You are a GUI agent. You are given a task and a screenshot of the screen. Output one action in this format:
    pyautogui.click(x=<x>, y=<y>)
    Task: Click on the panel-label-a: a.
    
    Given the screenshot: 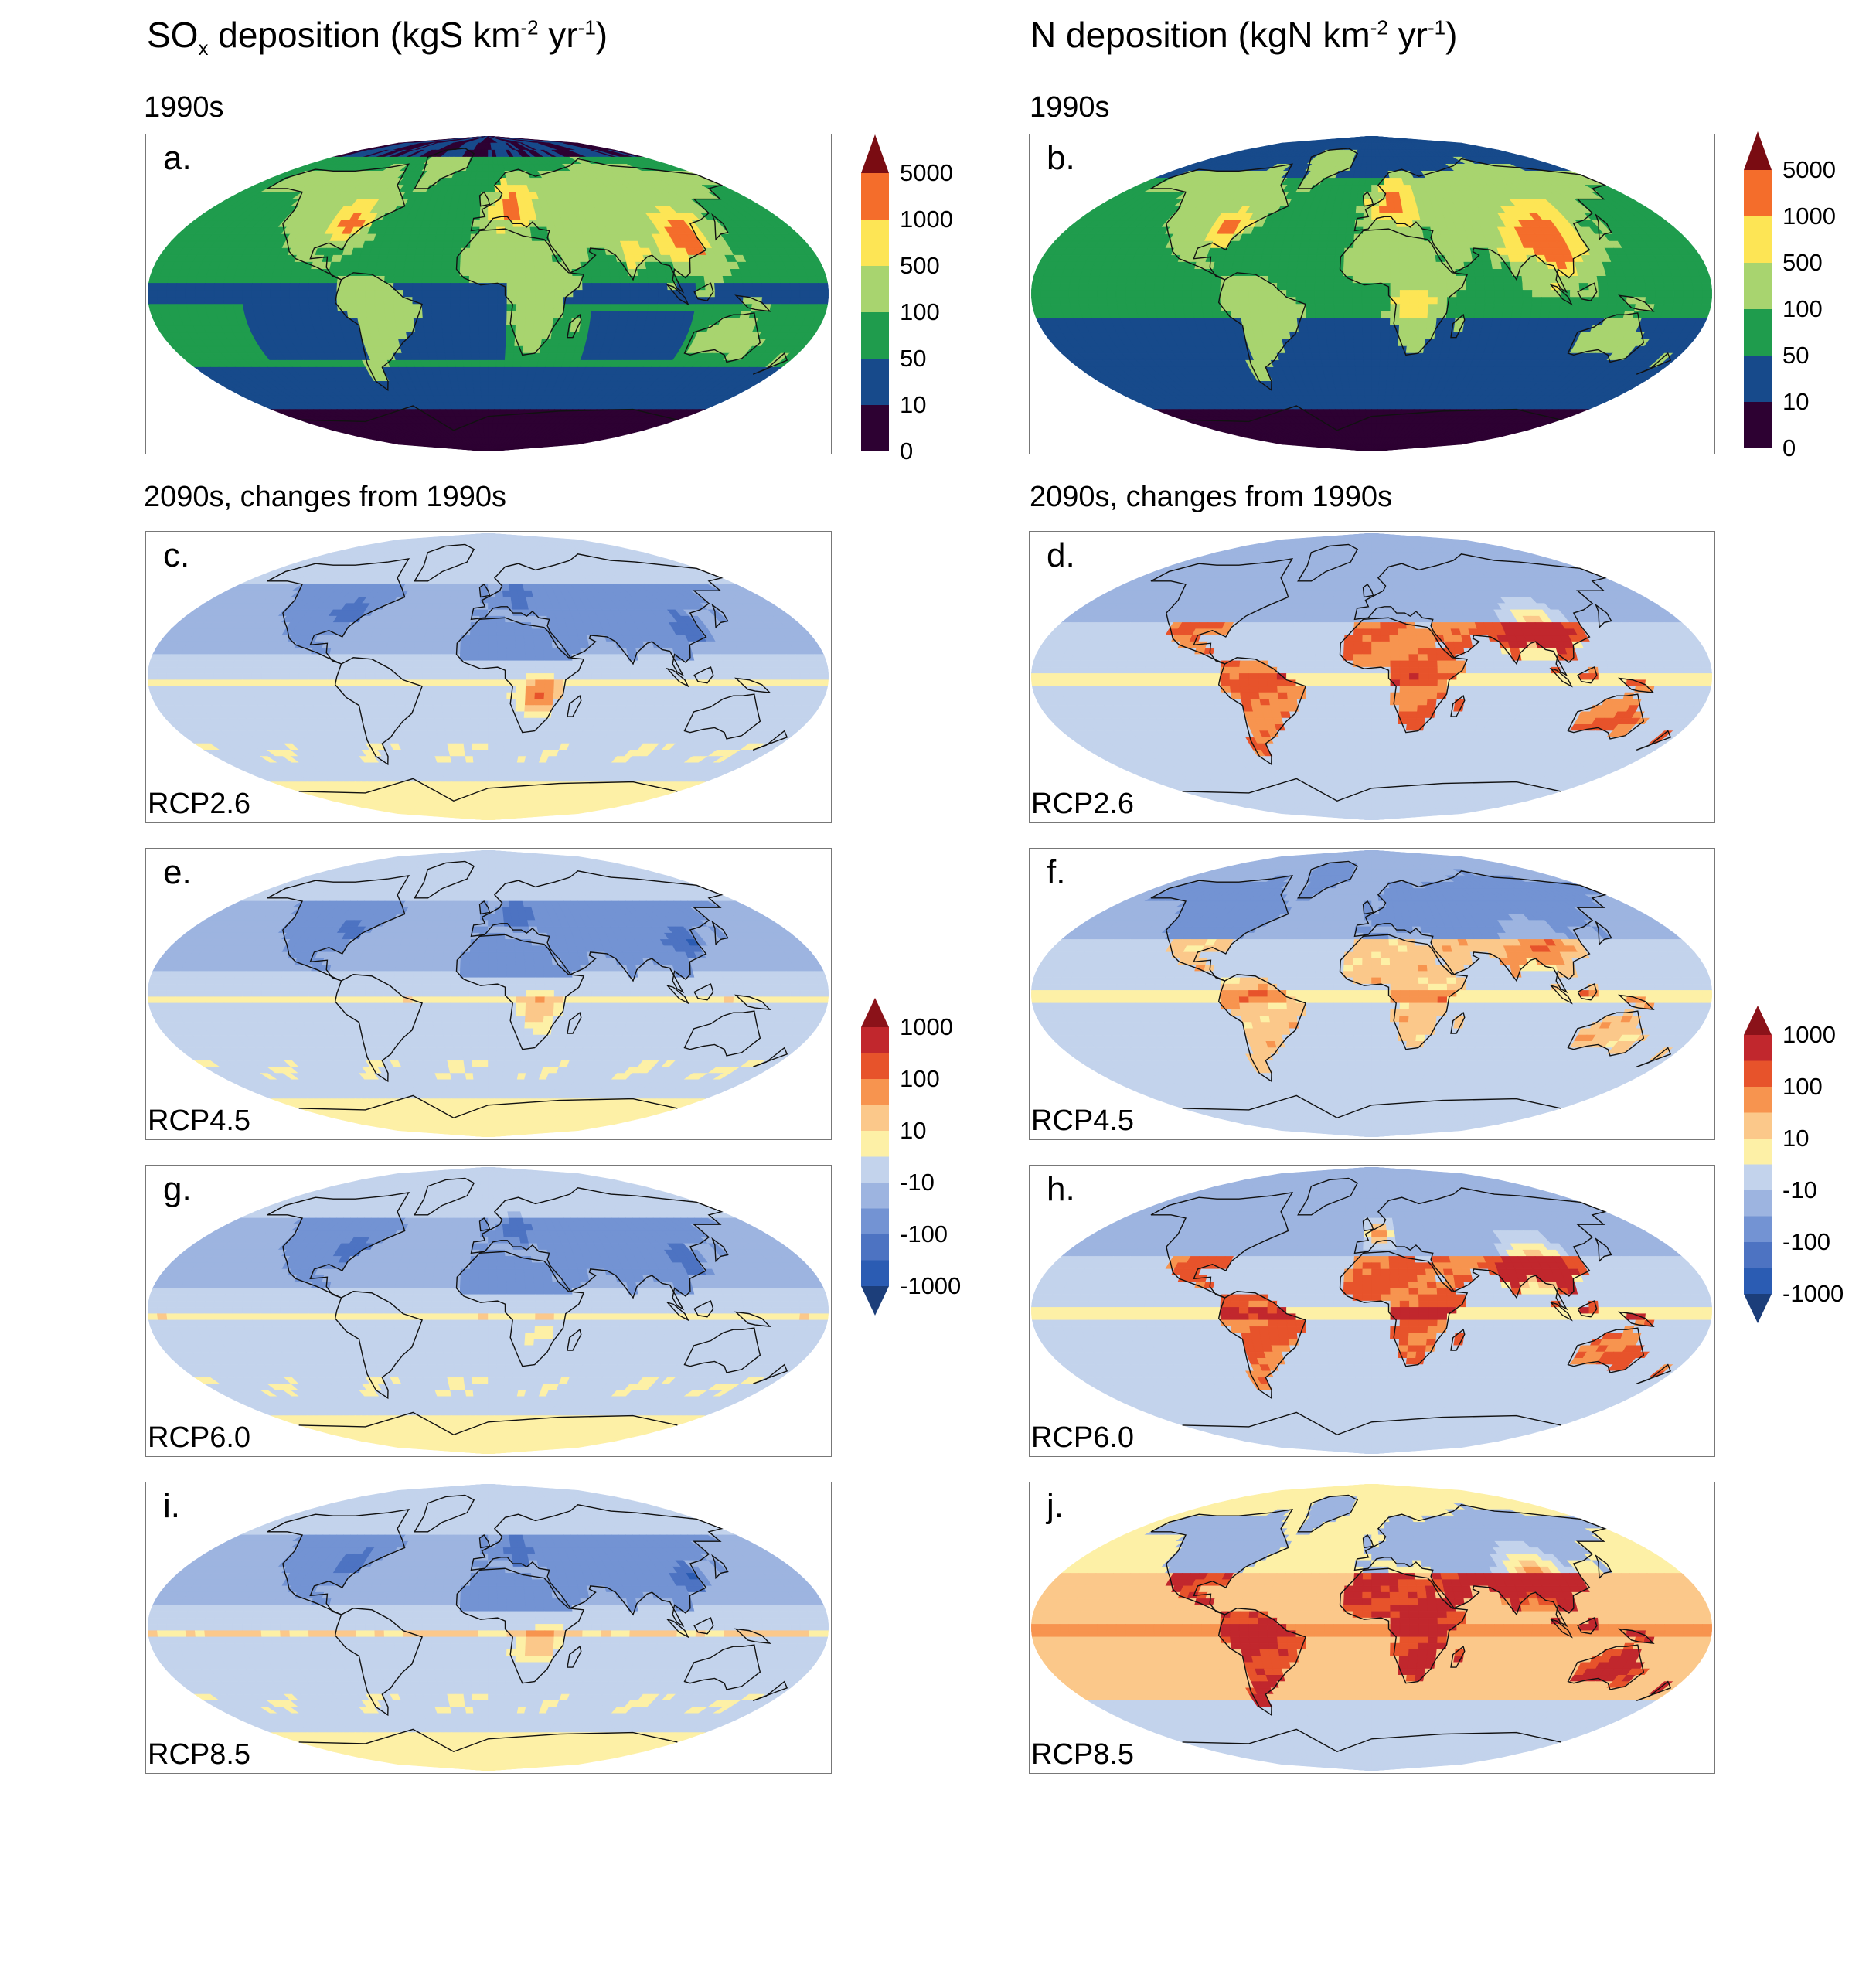 What is the action you would take?
    pyautogui.click(x=177, y=158)
    